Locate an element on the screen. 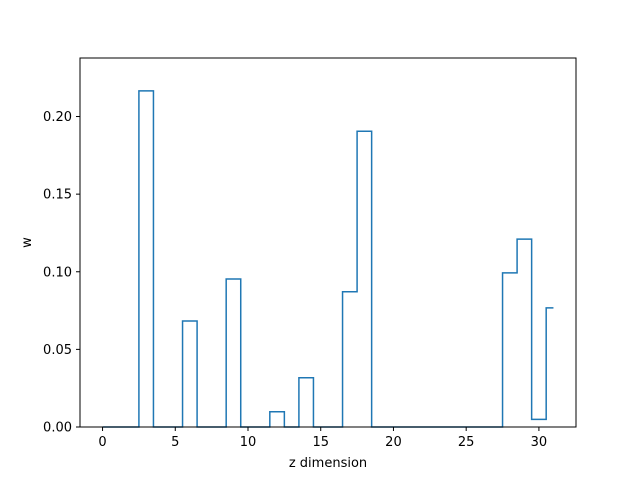 This screenshot has width=640, height=480. x-tick-label: 0 is located at coordinates (102, 442).